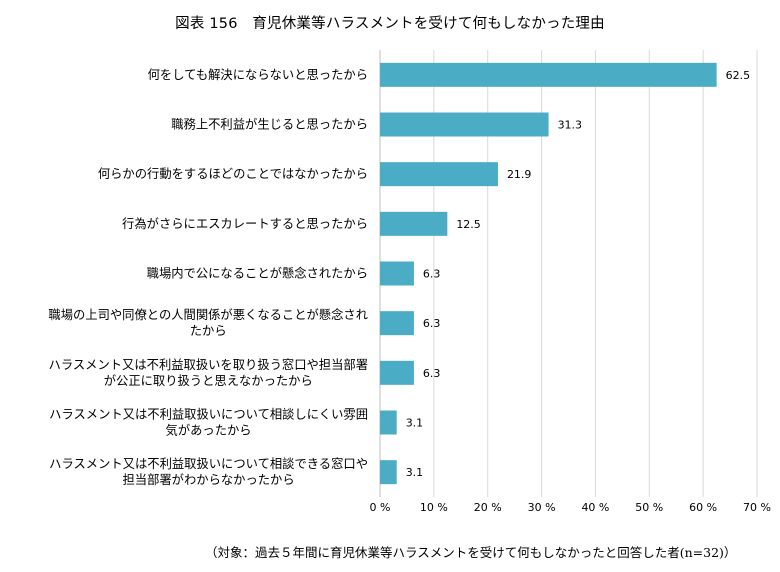  What do you see at coordinates (488, 507) in the screenshot?
I see `x-tick-label: 20 %` at bounding box center [488, 507].